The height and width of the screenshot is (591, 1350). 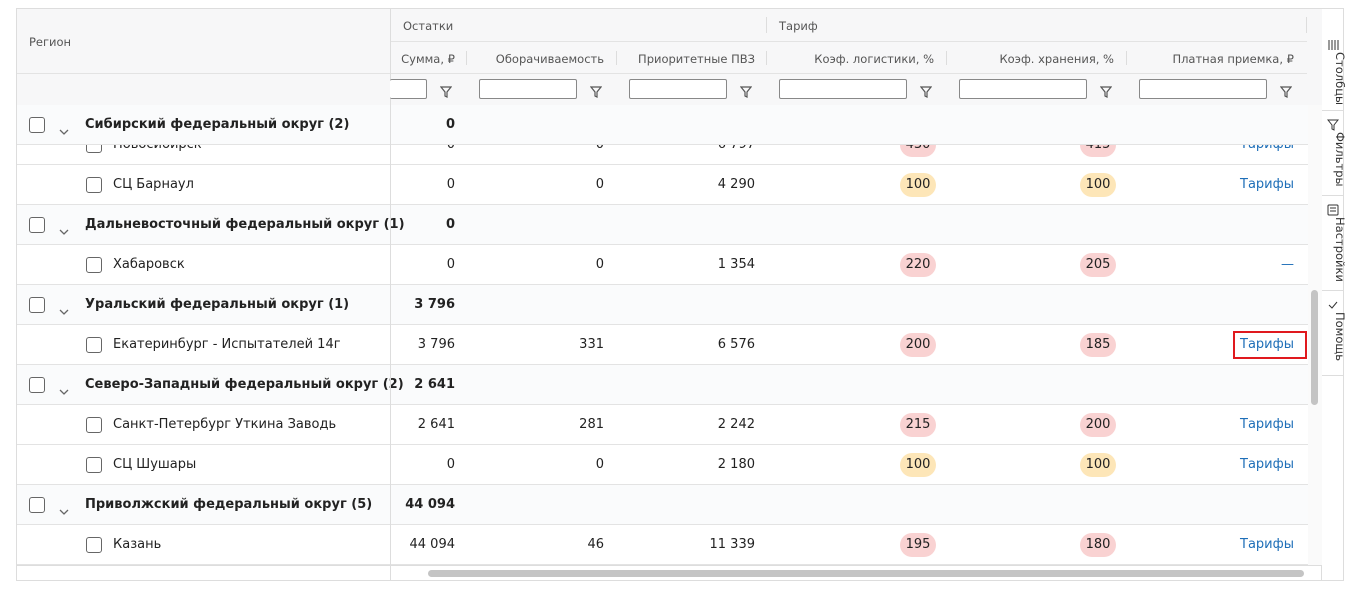 What do you see at coordinates (229, 504) in the screenshot?
I see `group-label: Приволжский федеральный округ (5)` at bounding box center [229, 504].